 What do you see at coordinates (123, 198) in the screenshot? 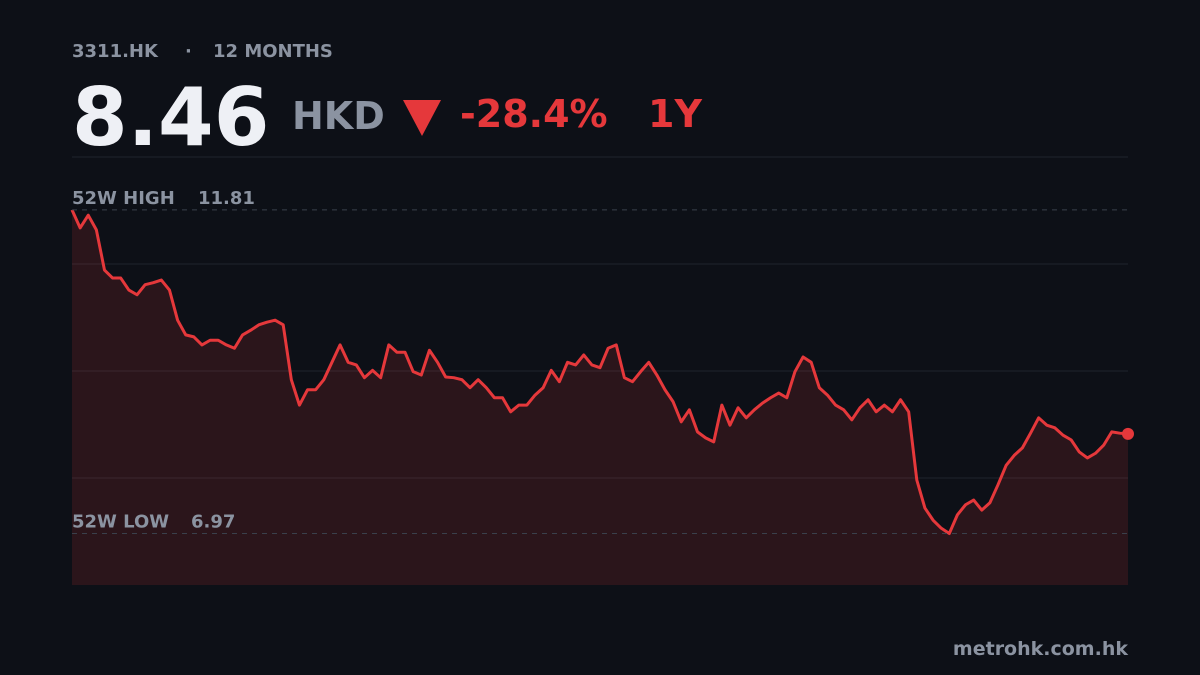
I see `high-label: 52W HIGH` at bounding box center [123, 198].